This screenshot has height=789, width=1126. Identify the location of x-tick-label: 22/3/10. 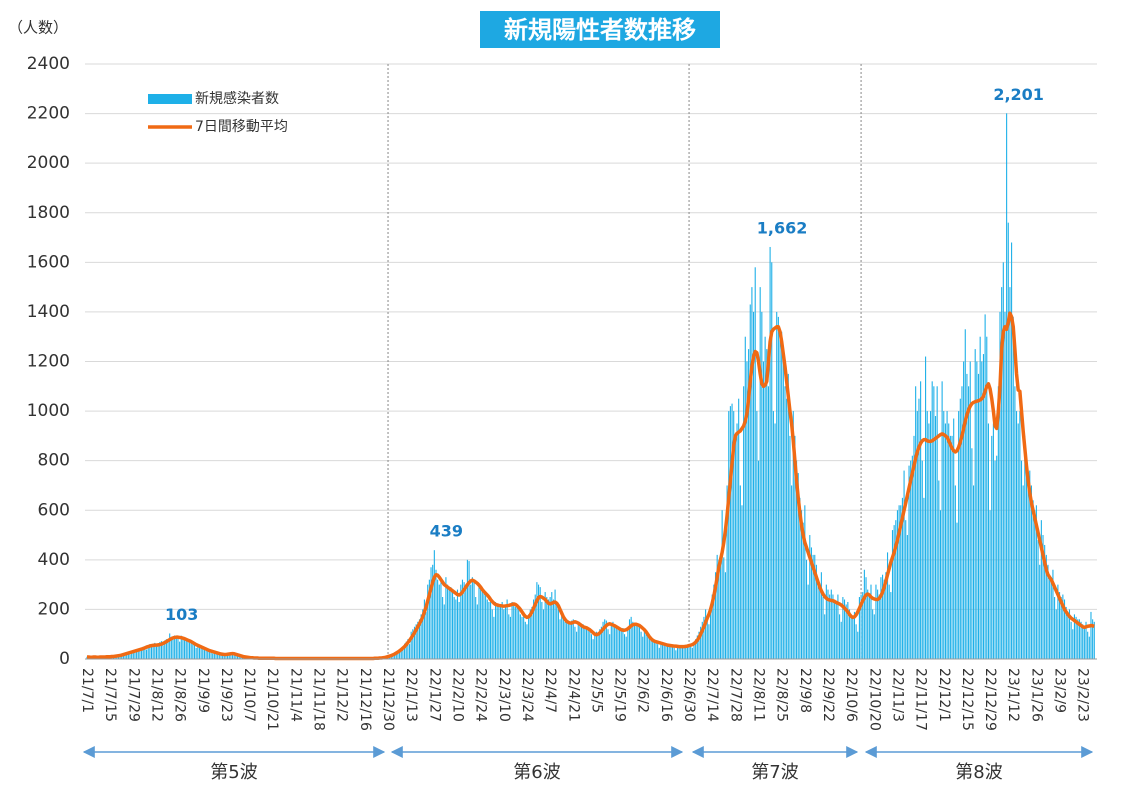
(504, 695).